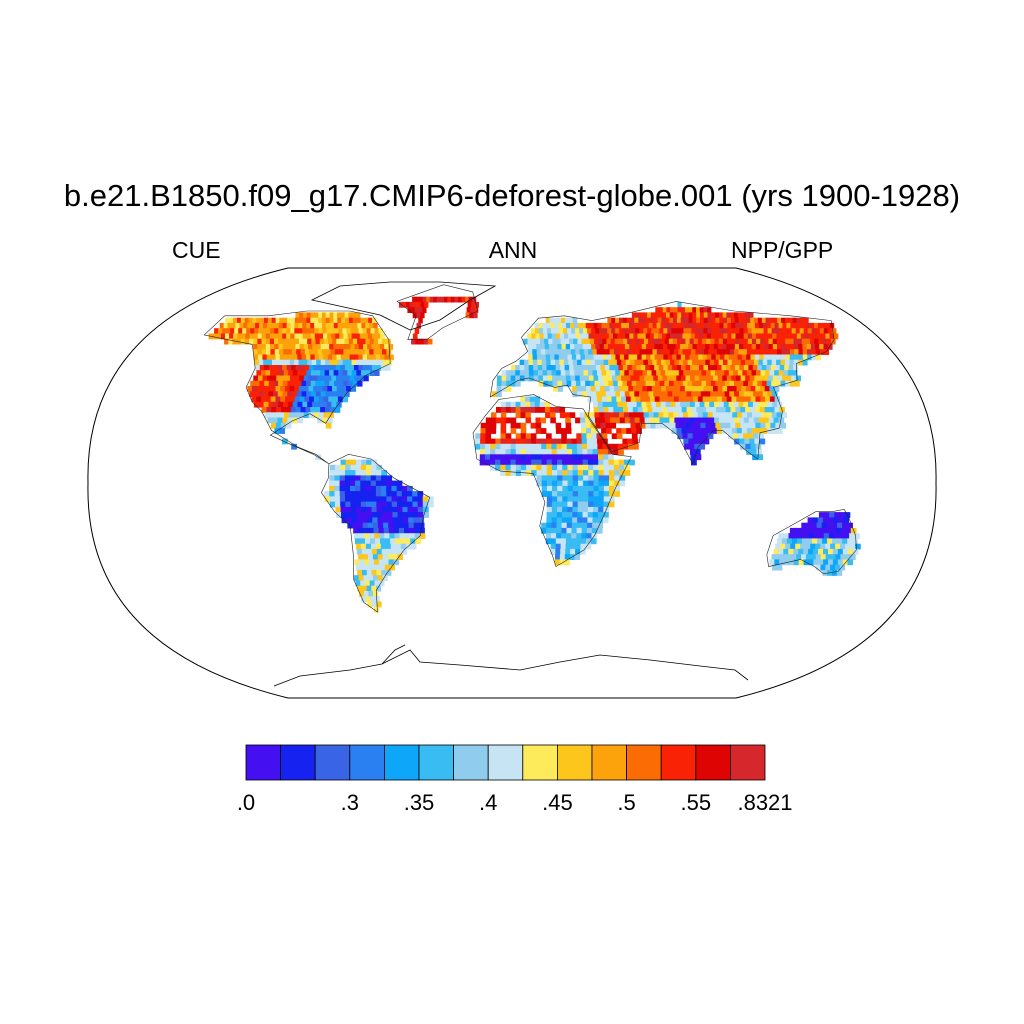 This screenshot has width=1024, height=1024. I want to click on colorbar-swatch, so click(678, 762).